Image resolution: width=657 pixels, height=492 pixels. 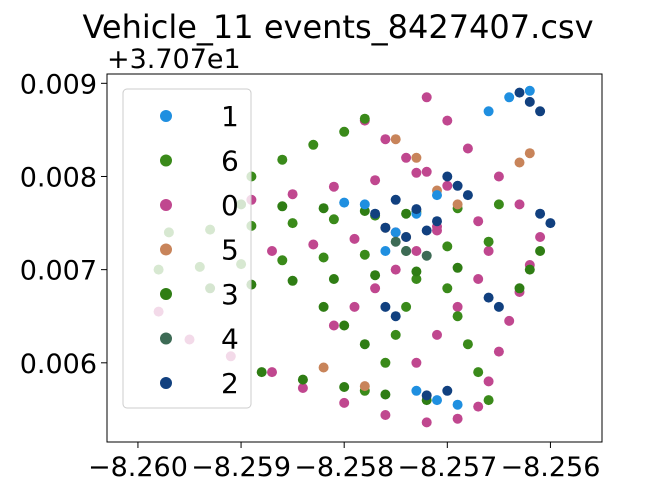 What do you see at coordinates (230, 339) in the screenshot?
I see `legend-label-4: 4` at bounding box center [230, 339].